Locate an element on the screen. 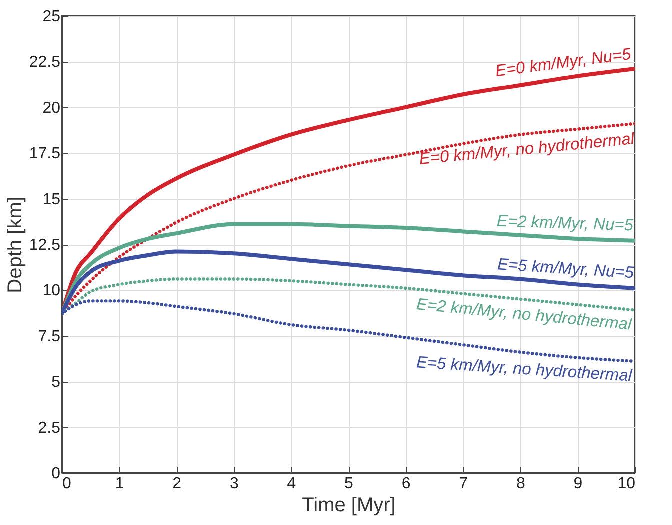 This screenshot has height=525, width=672. series-label: E=2 km/Myr, Nu=5 is located at coordinates (565, 223).